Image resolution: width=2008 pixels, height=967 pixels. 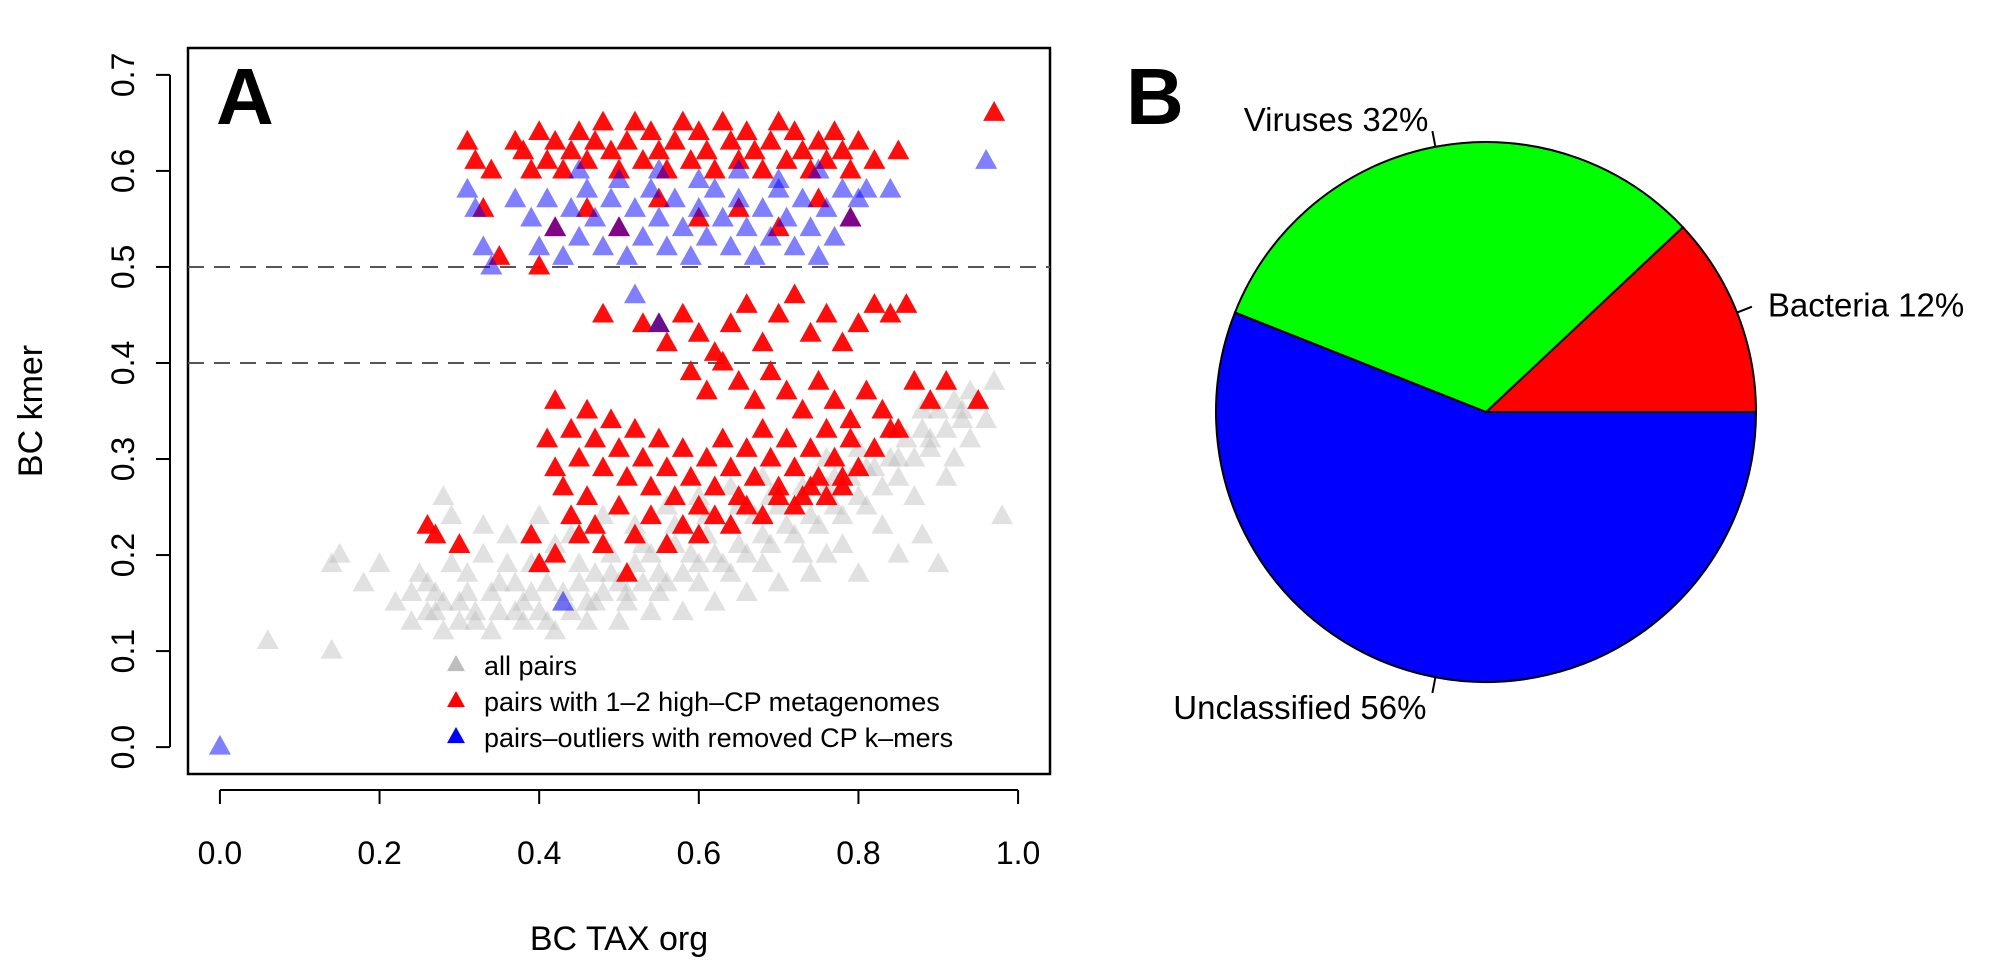 What do you see at coordinates (123, 171) in the screenshot?
I see `y-tick-label: 0.6` at bounding box center [123, 171].